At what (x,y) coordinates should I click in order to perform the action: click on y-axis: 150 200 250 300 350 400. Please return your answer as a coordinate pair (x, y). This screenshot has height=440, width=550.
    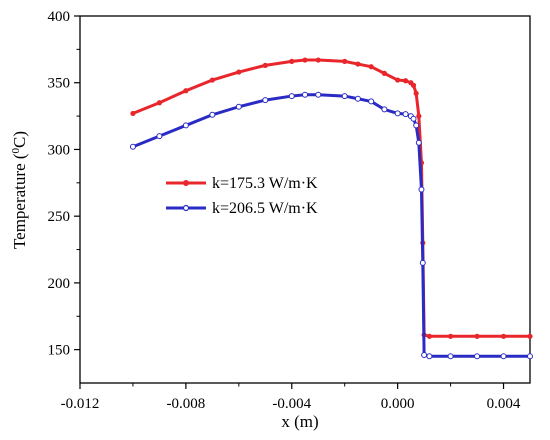
    Looking at the image, I should click on (64, 184).